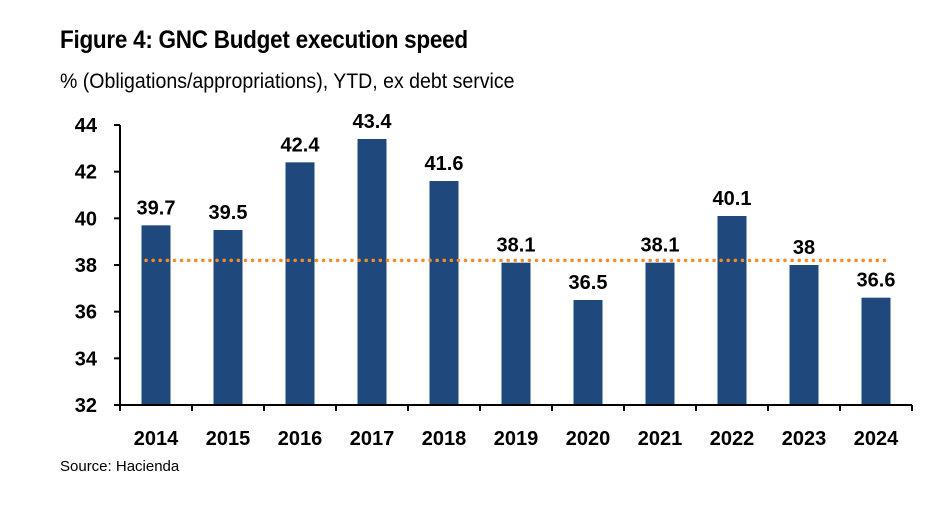 This screenshot has height=526, width=946. Describe the element at coordinates (86, 266) in the screenshot. I see `y-tick-label-38: 38` at that location.